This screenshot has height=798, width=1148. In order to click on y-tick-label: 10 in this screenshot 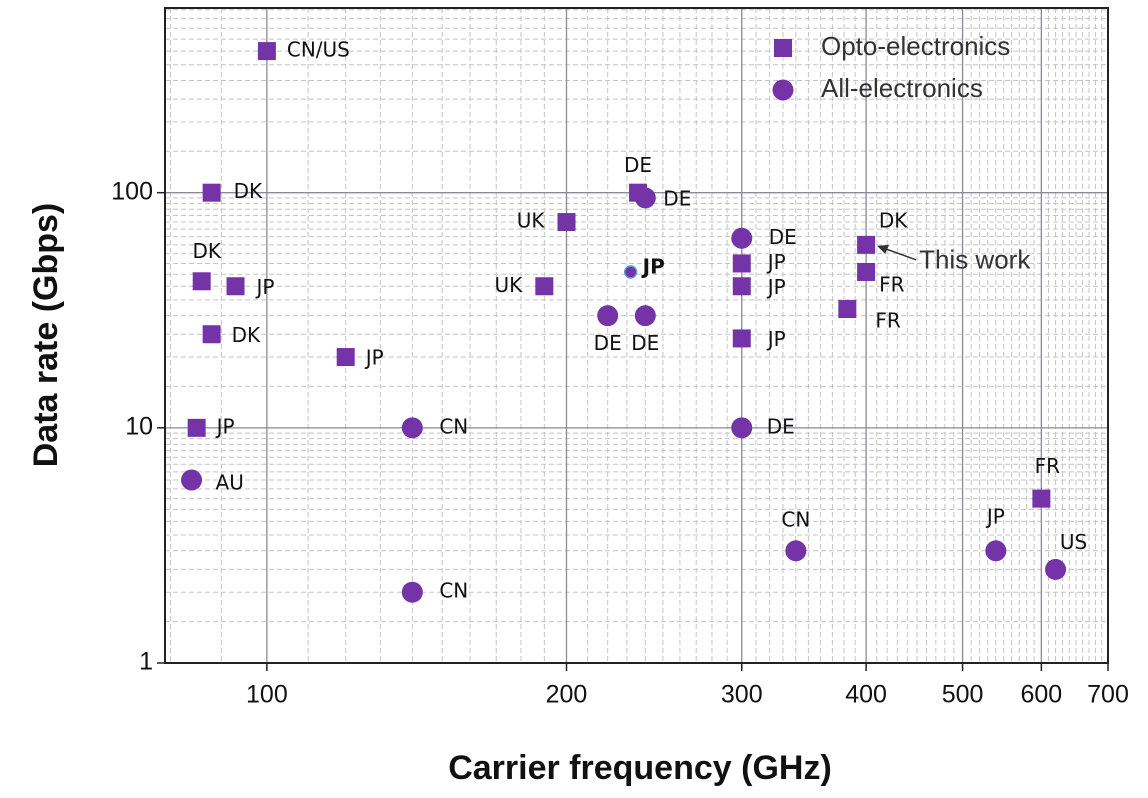, I will do `click(139, 426)`.